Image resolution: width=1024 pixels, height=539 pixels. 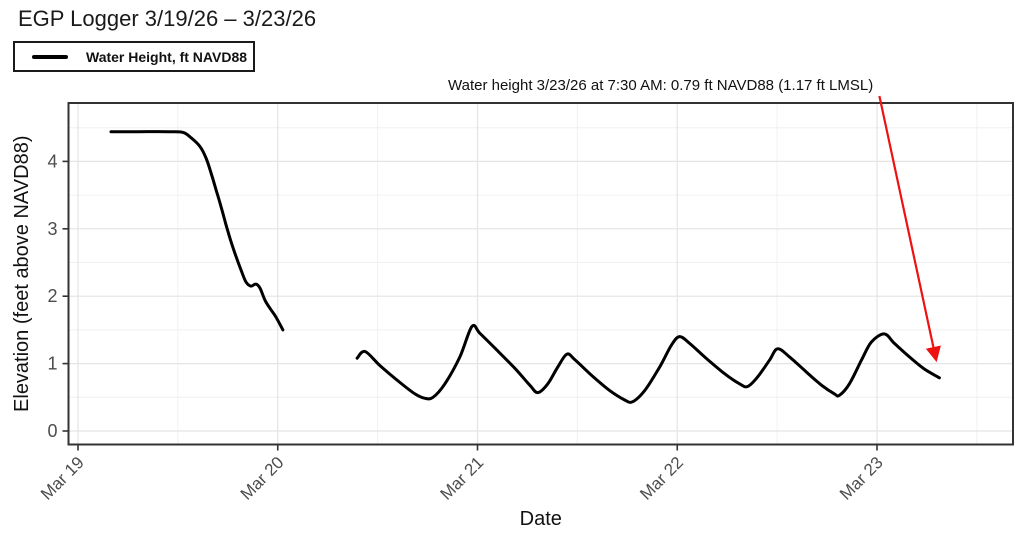 I want to click on annotation-arrow, so click(x=909, y=229).